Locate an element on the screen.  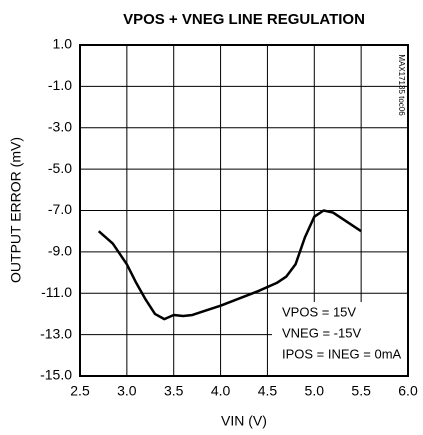
chart-title: VPOS + VNEG LINE REGULATION is located at coordinates (244, 19).